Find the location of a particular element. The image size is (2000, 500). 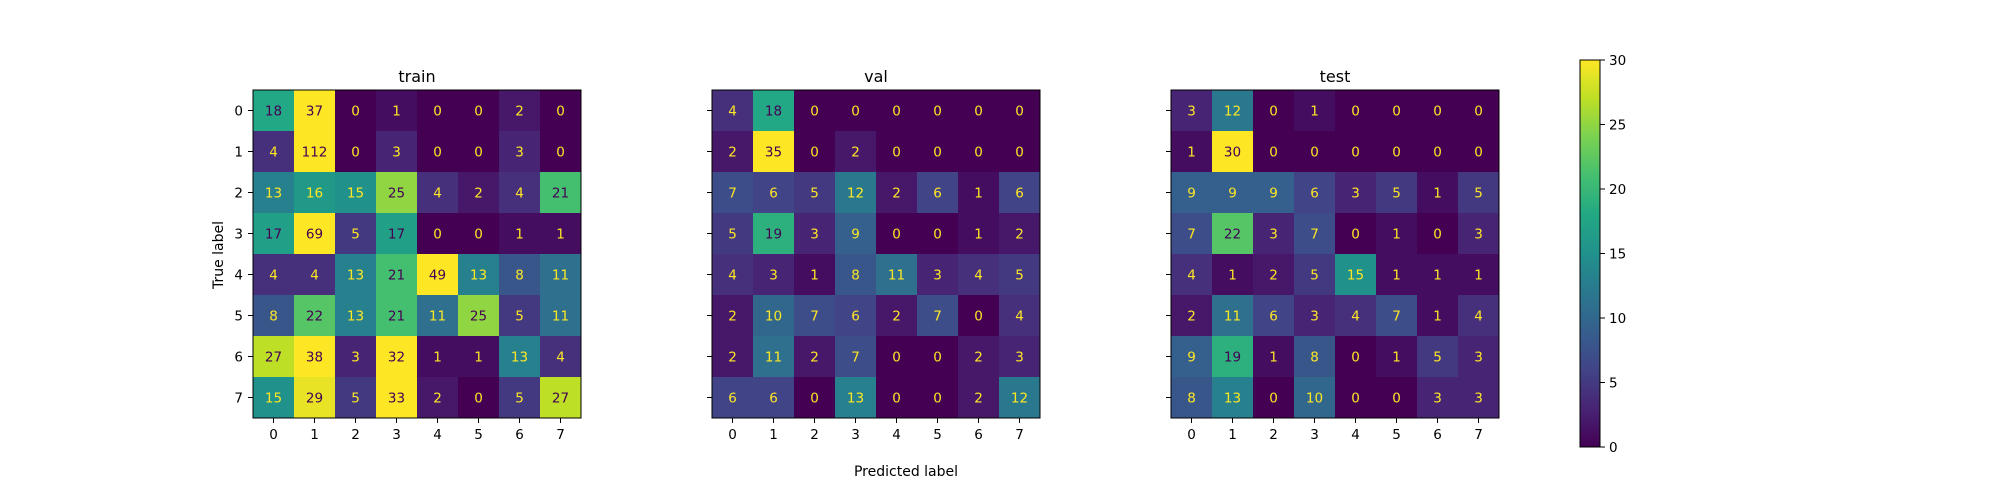

colorbar-tick-label: 5 is located at coordinates (1613, 384).